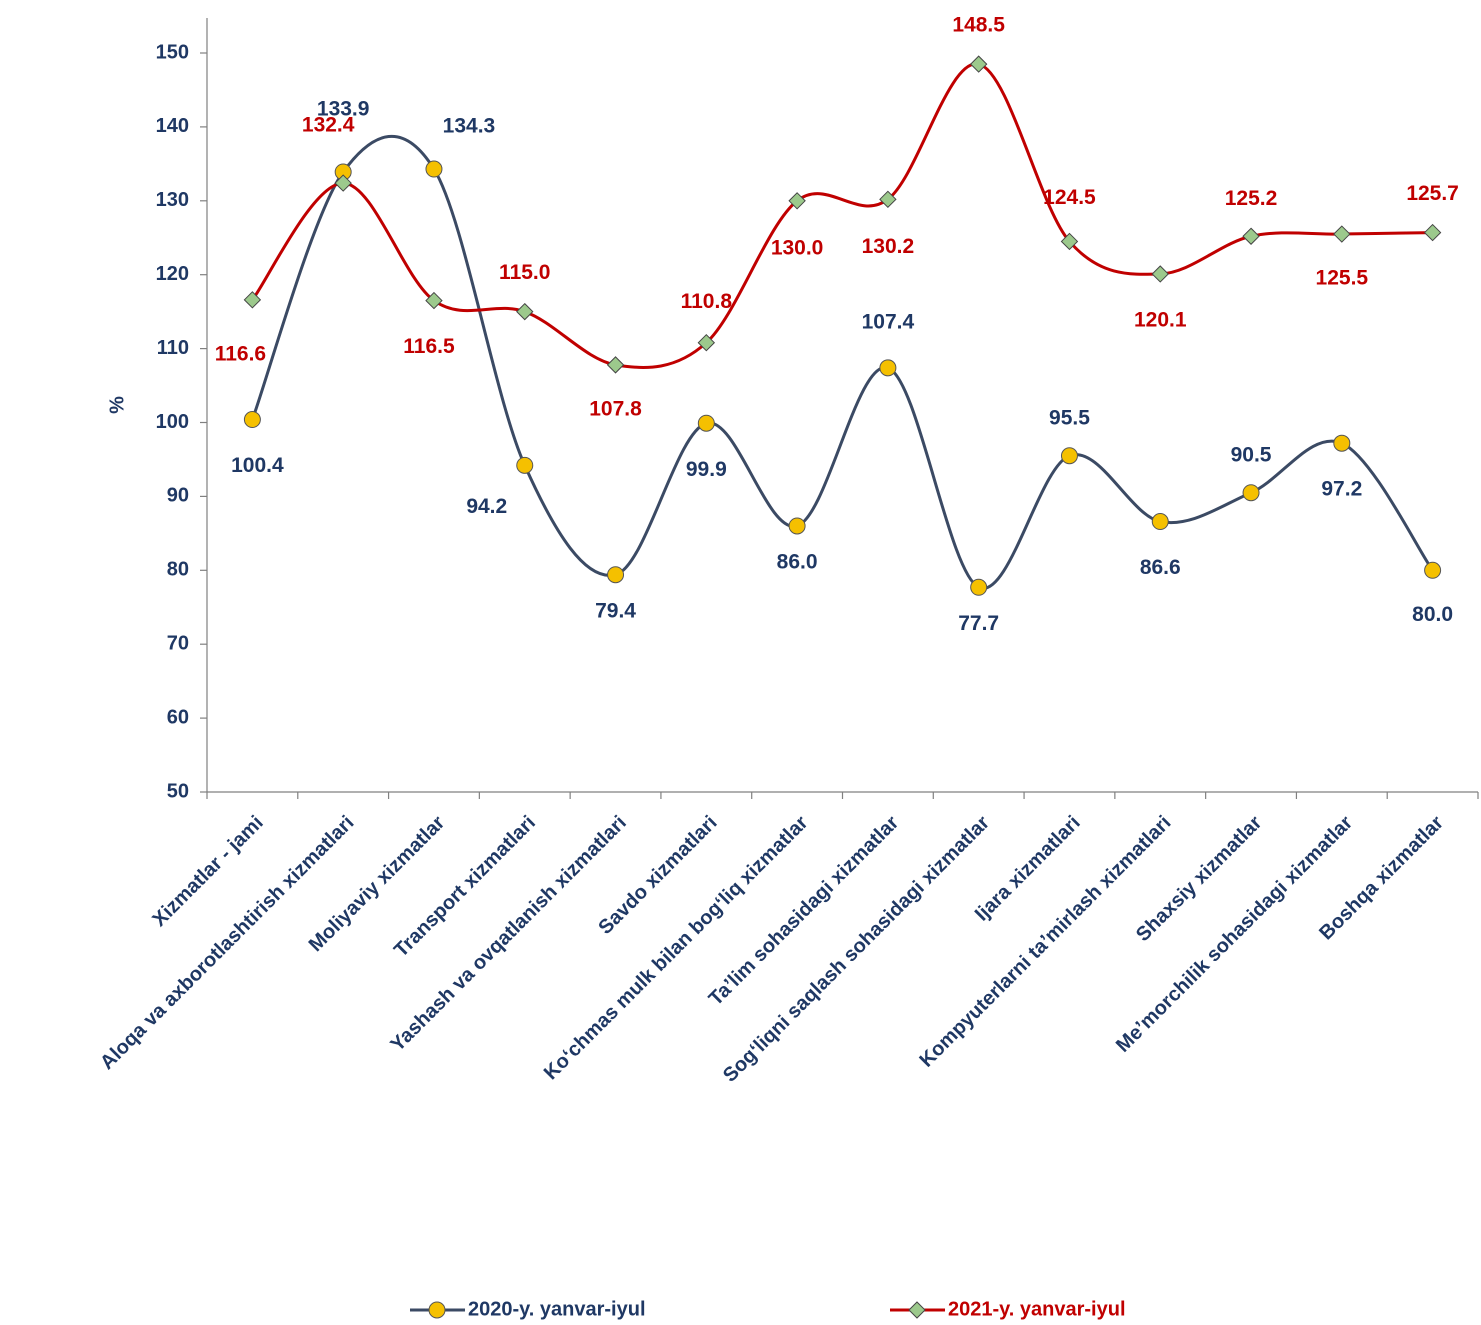 The height and width of the screenshot is (1325, 1481). Describe the element at coordinates (328, 125) in the screenshot. I see `data-label: 132.4` at that location.